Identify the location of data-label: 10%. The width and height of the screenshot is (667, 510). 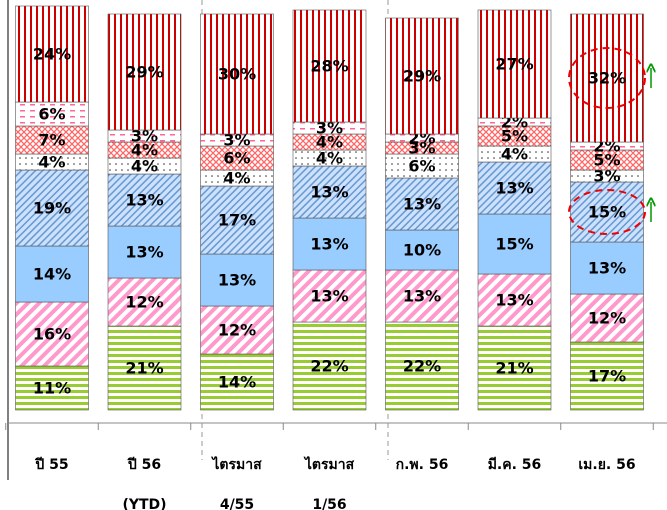
(422, 250).